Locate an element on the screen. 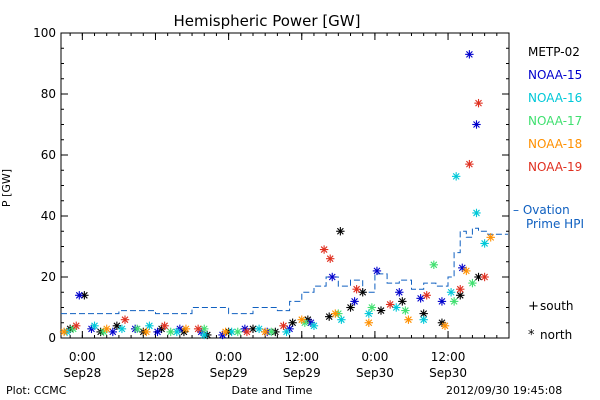 This screenshot has width=600, height=400. ovation-label-line2: Prime HPI is located at coordinates (555, 224).